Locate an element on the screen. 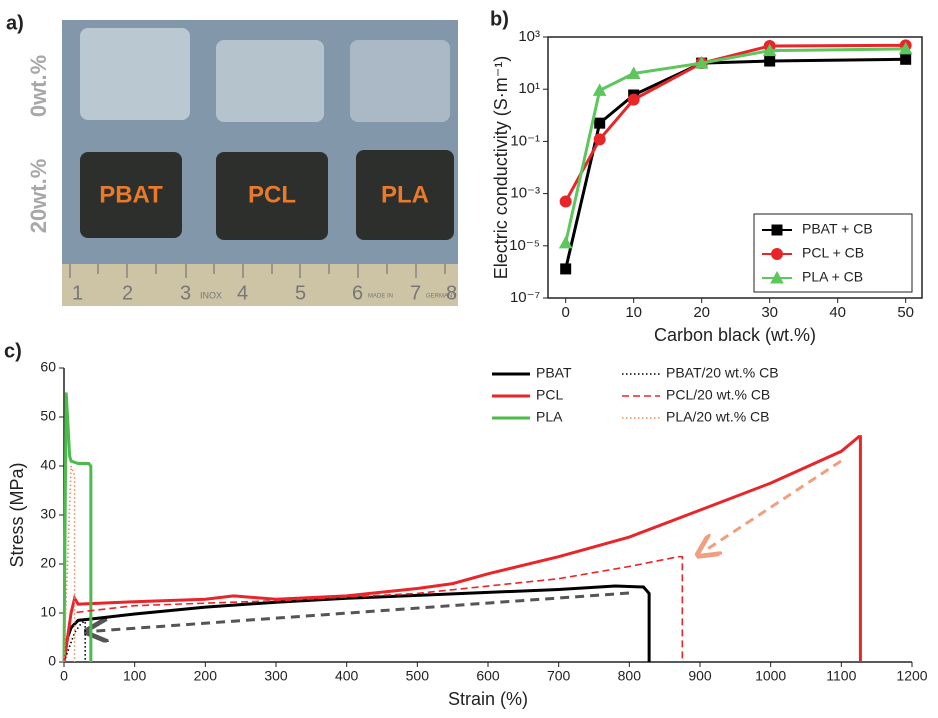 This screenshot has width=938, height=718. legend-label: PLA + CB is located at coordinates (832, 277).